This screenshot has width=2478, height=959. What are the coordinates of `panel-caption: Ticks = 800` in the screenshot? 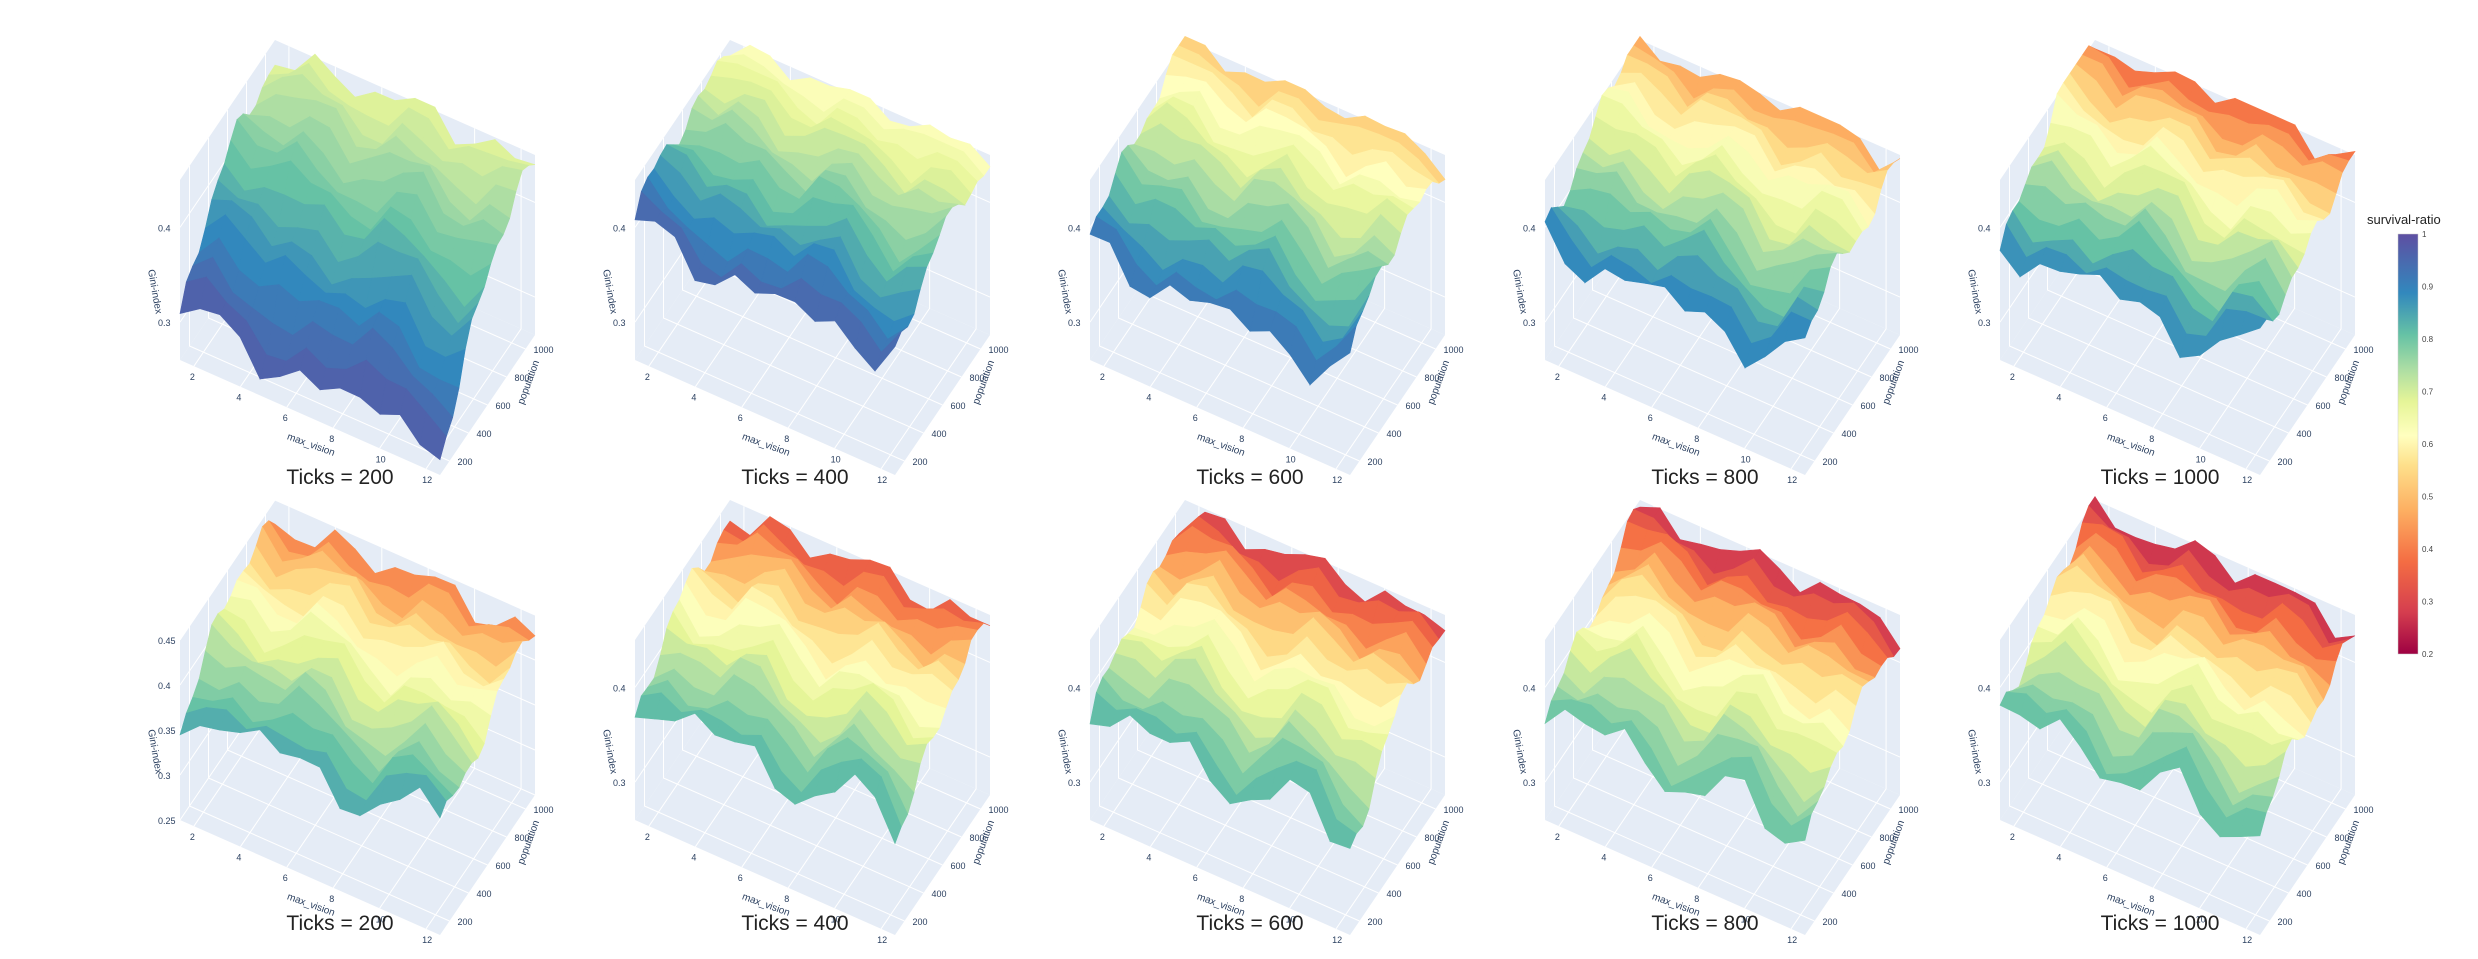 It's located at (1704, 923).